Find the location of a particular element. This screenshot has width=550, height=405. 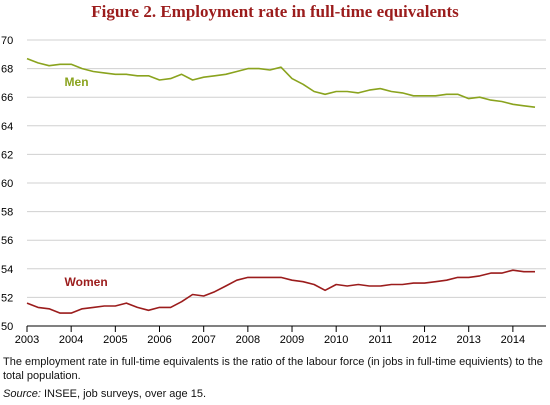

x-tick-label: 2007 is located at coordinates (203, 340).